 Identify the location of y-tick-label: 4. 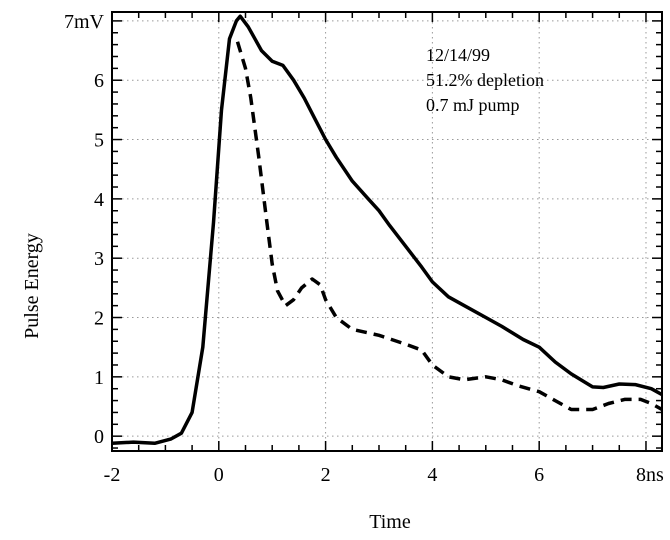
(99, 200).